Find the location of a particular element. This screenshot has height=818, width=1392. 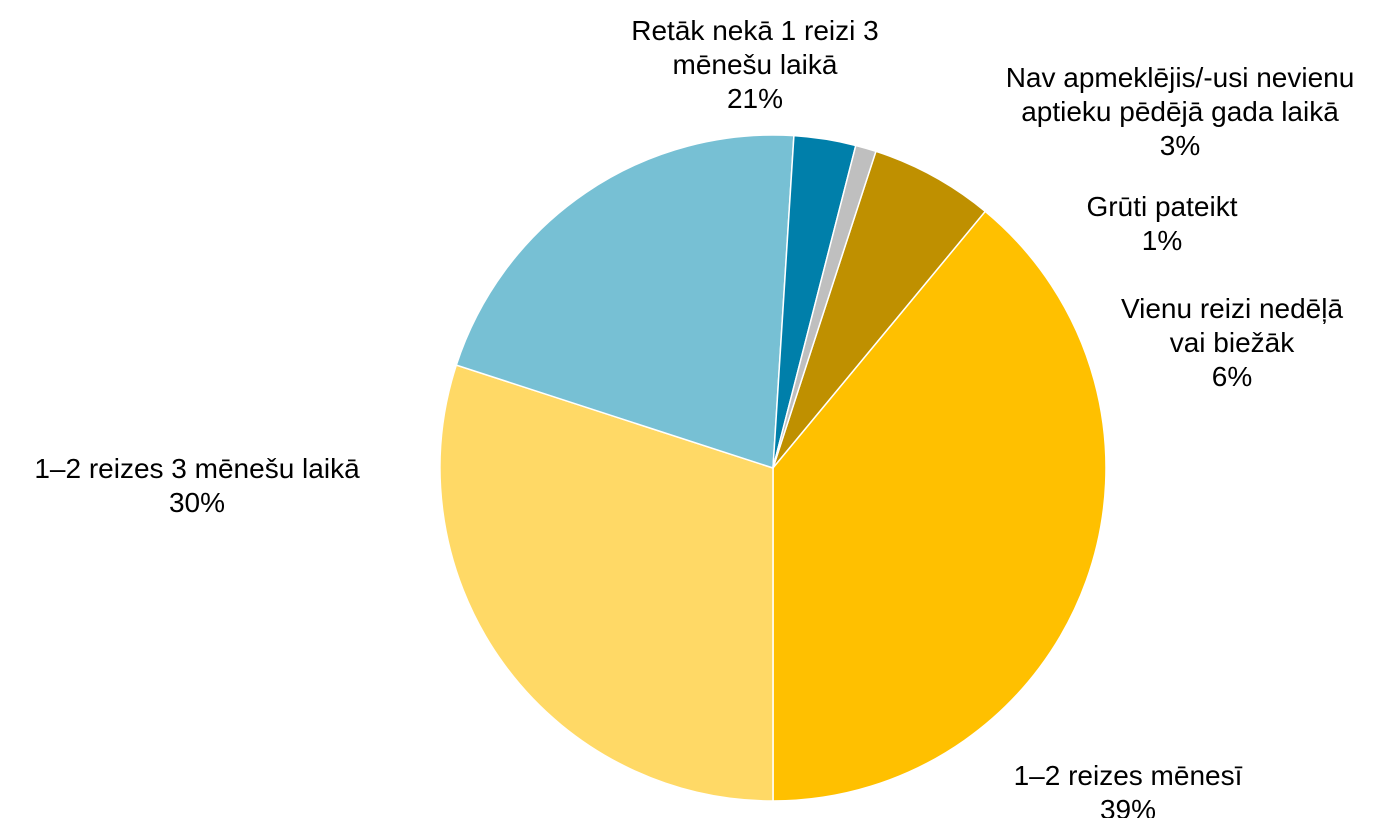

slice-category-label: Vienu reizi nedēļā is located at coordinates (1232, 308).